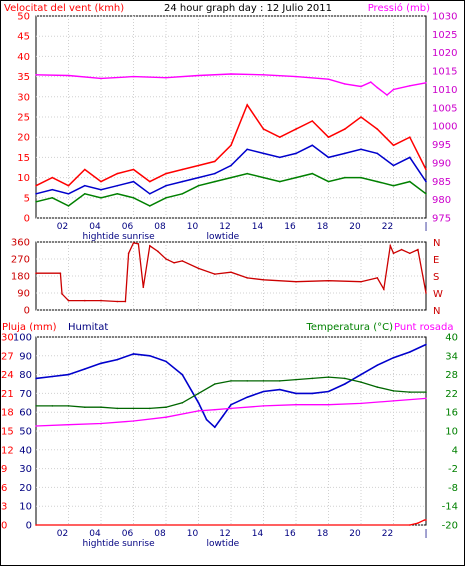 The image size is (465, 566). What do you see at coordinates (25, 469) in the screenshot?
I see `humidity-tick-label: 30` at bounding box center [25, 469].